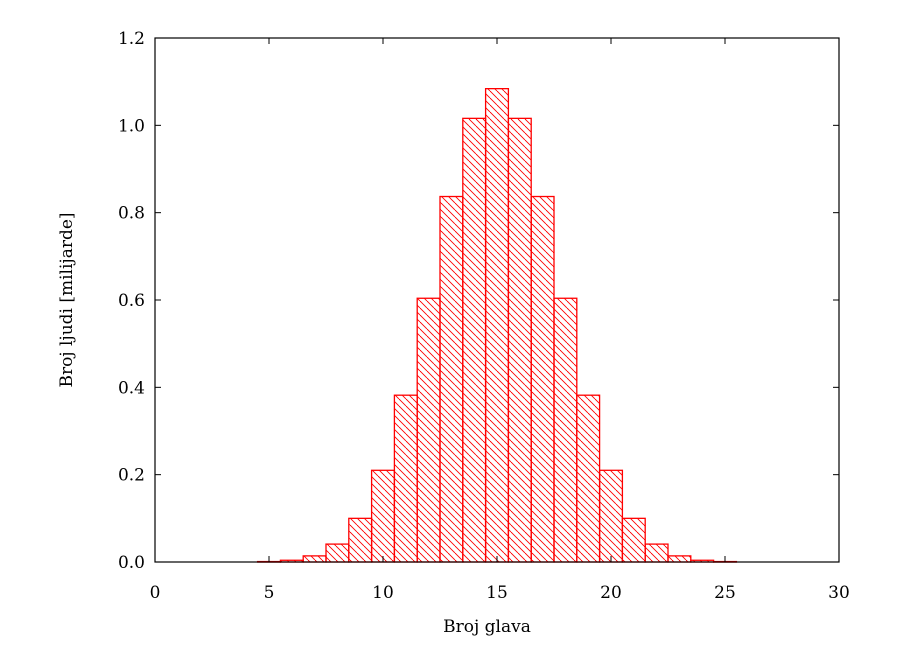  Describe the element at coordinates (611, 593) in the screenshot. I see `x-tick-label: 20` at that location.